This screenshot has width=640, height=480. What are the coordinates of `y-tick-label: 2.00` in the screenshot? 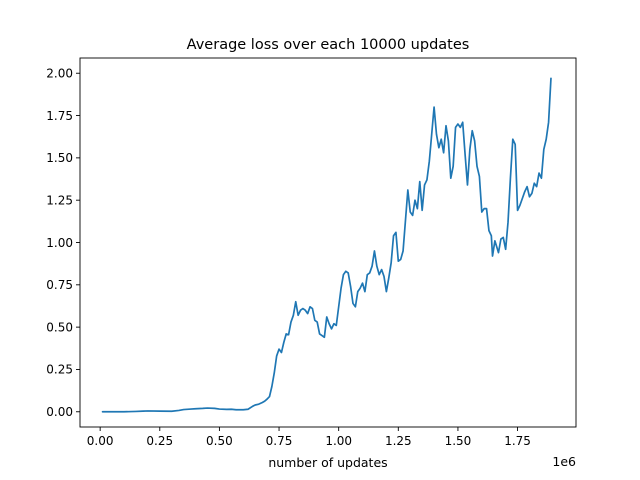 It's located at (59, 74).